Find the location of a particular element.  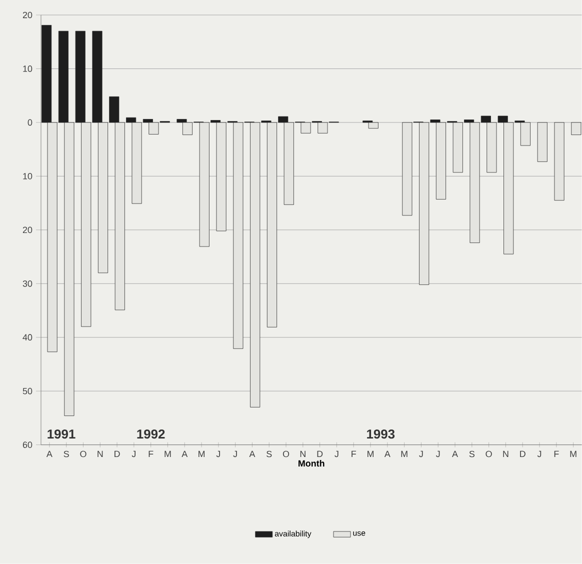

y-tick-label: 40 is located at coordinates (27, 337).